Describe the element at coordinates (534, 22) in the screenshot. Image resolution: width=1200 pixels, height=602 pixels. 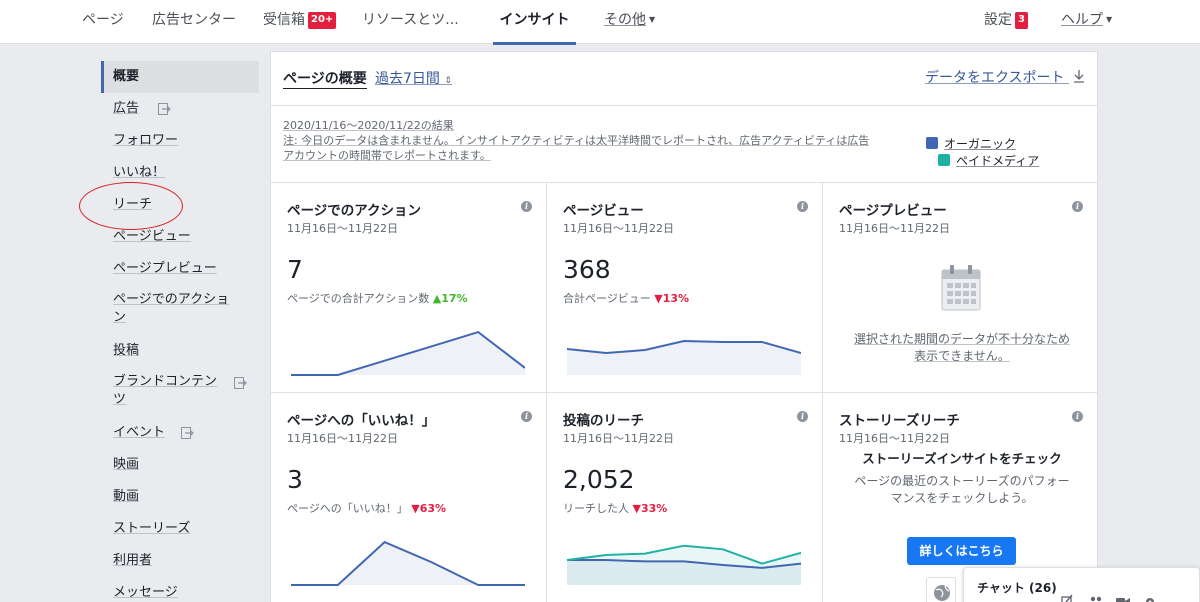
I see `nav-tab-insights: インサイト` at that location.